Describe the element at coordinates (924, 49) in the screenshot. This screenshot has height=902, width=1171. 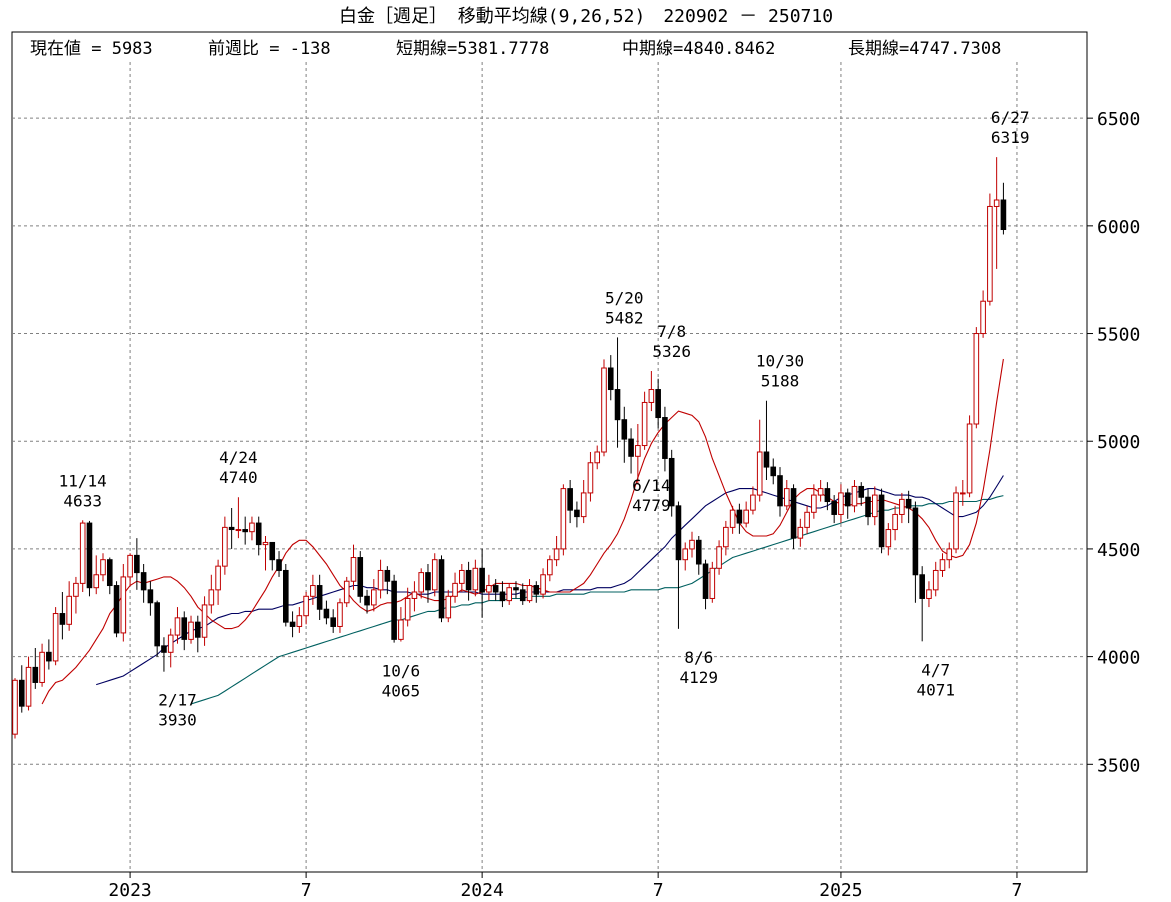
I see `info-long-ma: 長期線=4747.7308` at that location.